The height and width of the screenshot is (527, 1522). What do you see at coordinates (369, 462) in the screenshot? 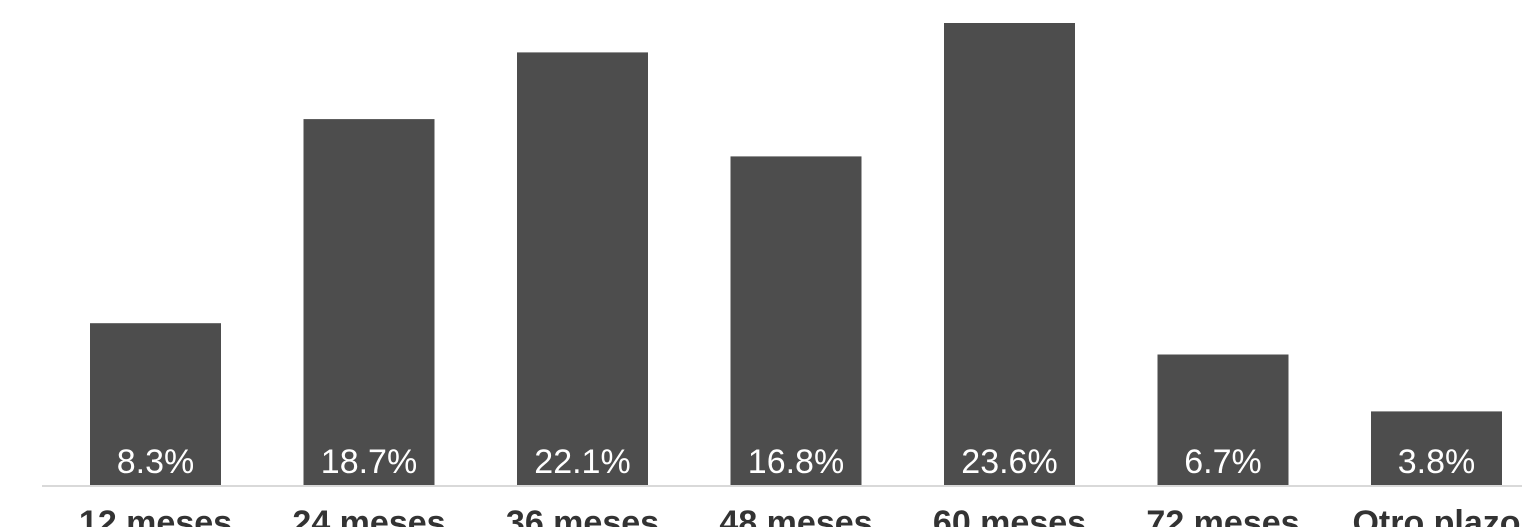
I see `data-label-1: 18.7%` at bounding box center [369, 462].